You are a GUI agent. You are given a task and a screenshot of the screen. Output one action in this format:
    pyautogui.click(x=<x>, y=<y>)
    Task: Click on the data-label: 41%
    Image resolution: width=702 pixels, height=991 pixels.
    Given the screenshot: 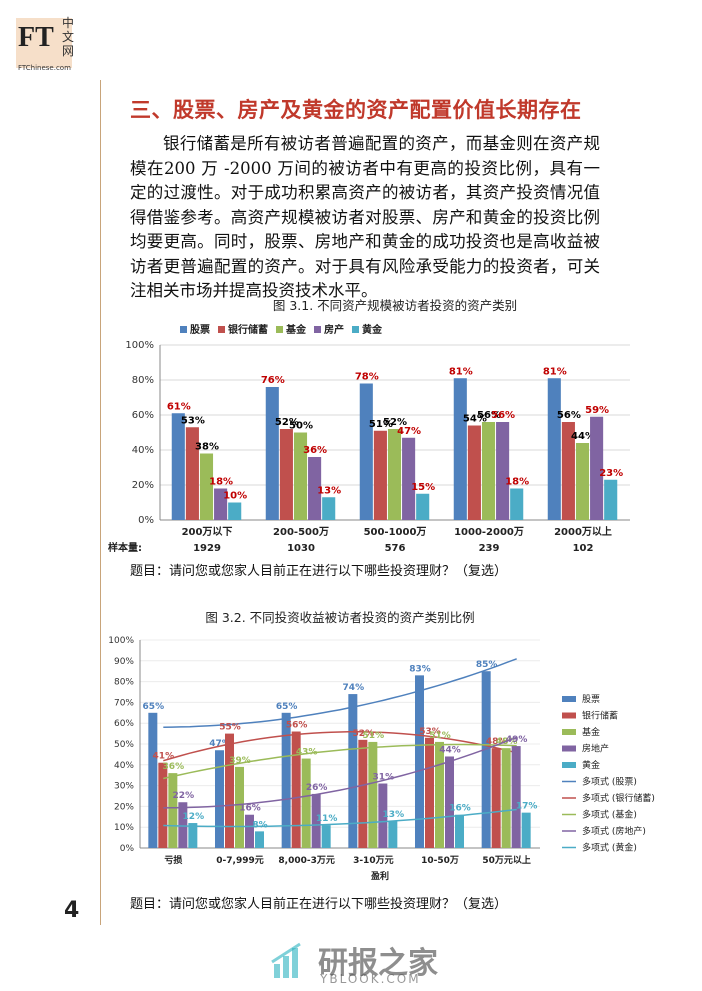 What is the action you would take?
    pyautogui.click(x=164, y=757)
    